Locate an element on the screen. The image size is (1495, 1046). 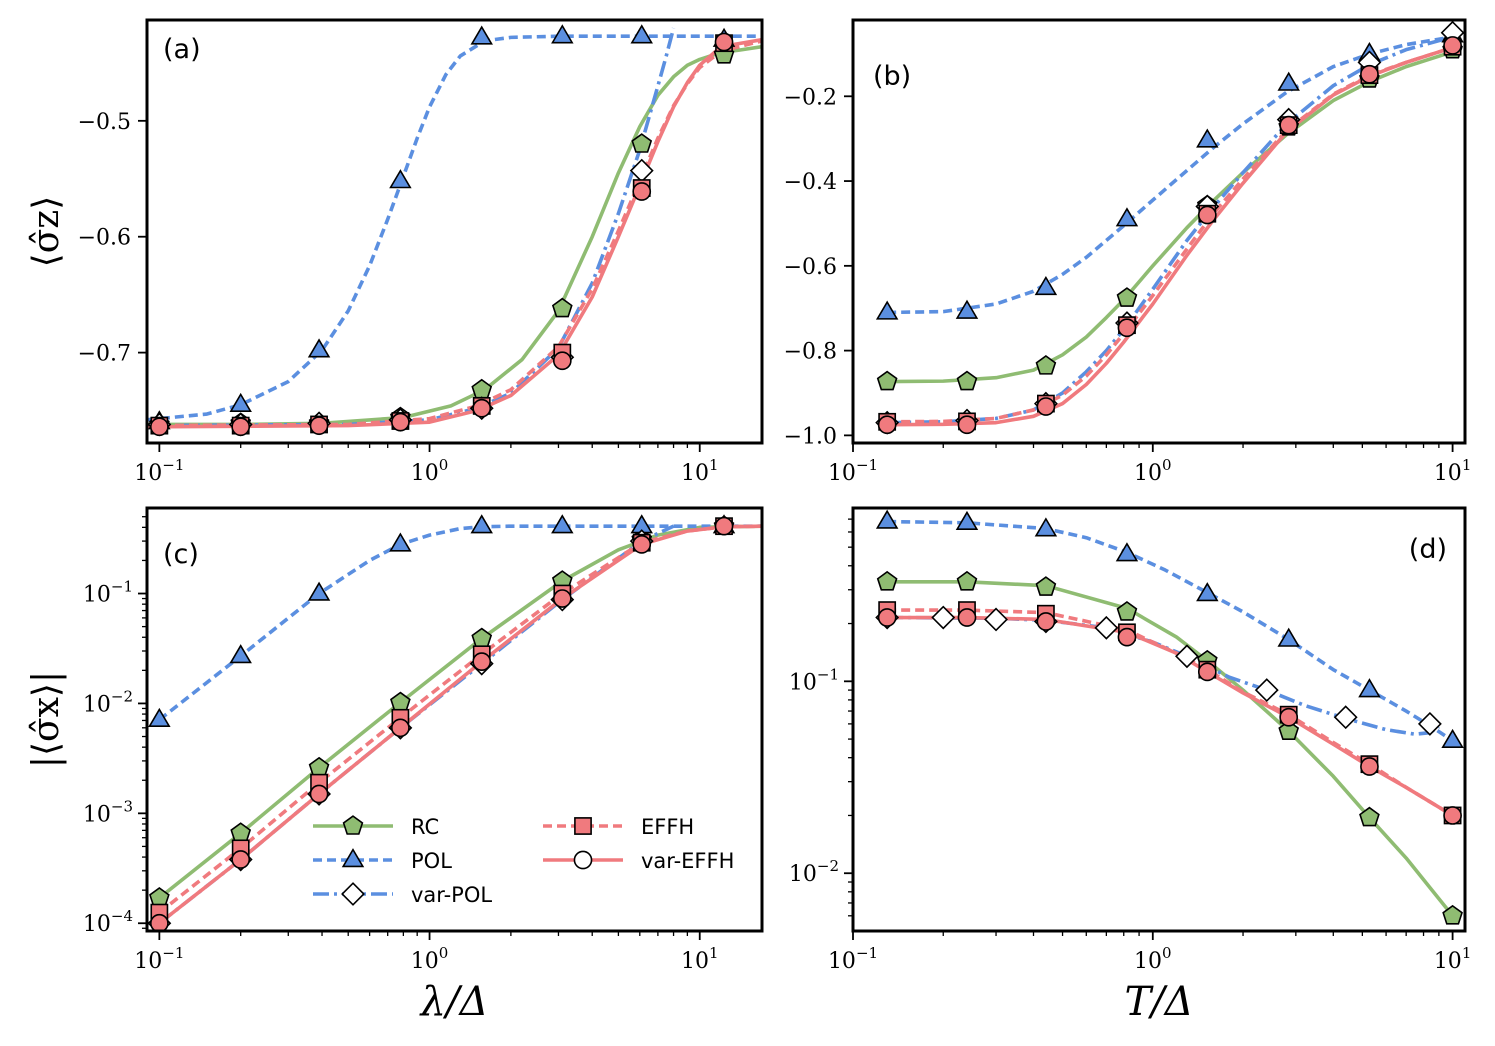
y-tick-label: −0.7 is located at coordinates (104, 354).